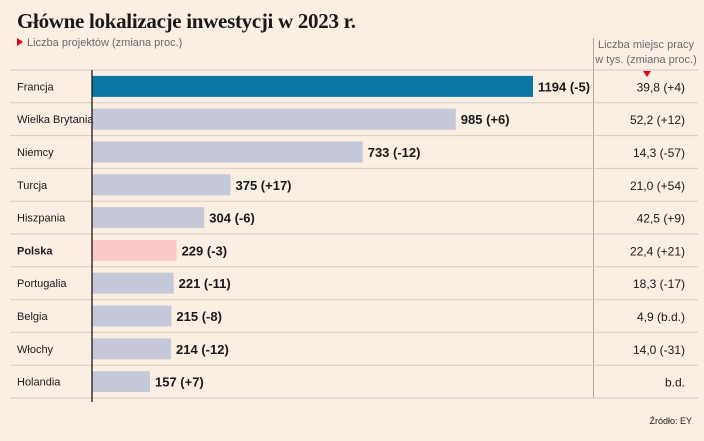  I want to click on category-label: Niemcy, so click(35, 153).